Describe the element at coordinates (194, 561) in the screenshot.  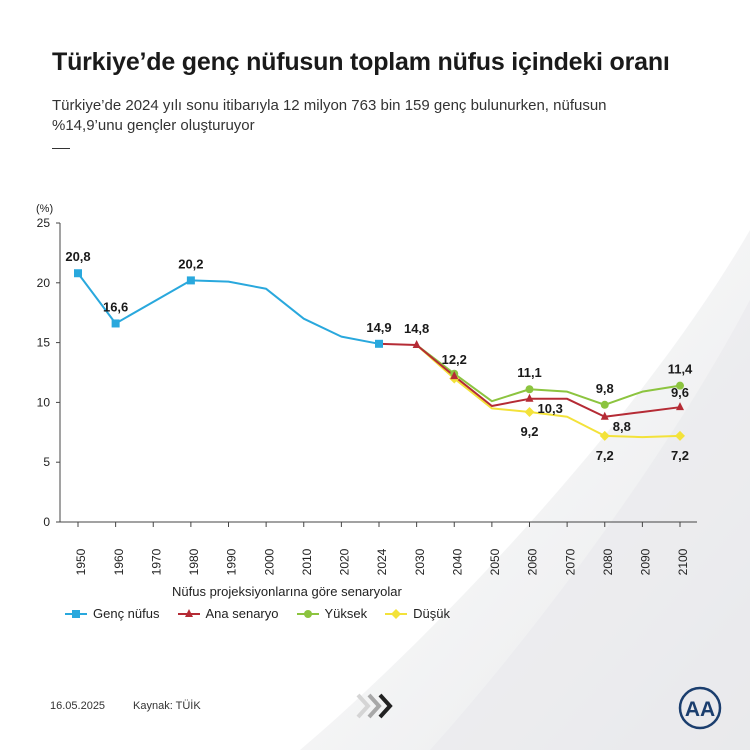
I see `x-tick-label: 1980` at that location.